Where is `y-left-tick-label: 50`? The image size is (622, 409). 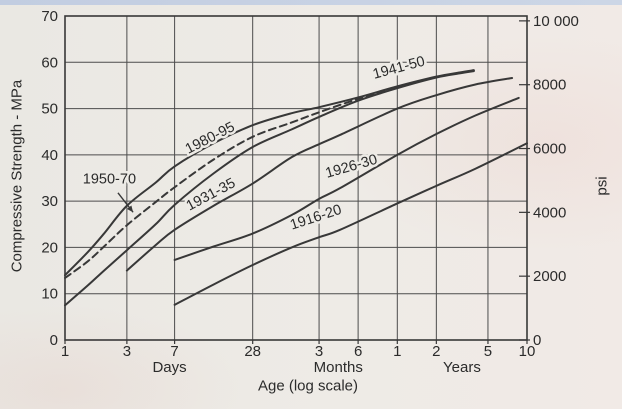 y-left-tick-label: 50 is located at coordinates (49, 109).